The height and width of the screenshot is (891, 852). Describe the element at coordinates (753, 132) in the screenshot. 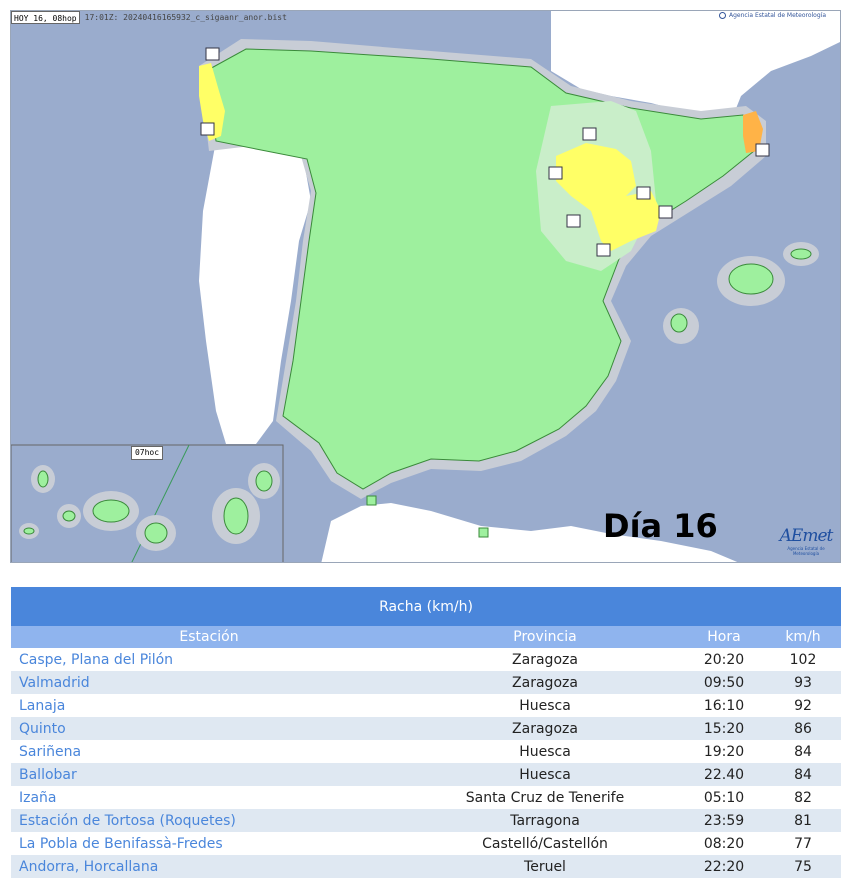

I see `orange-warning-catalonia` at that location.